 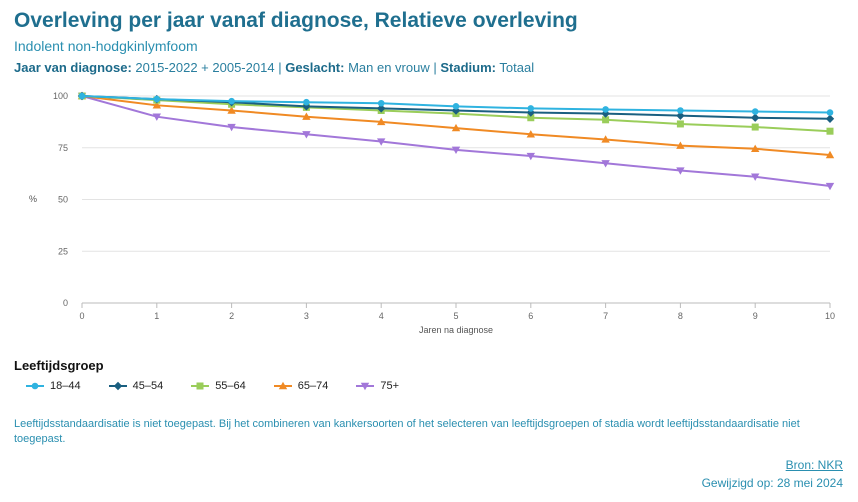 I want to click on y-tick-label: 75, so click(x=63, y=148).